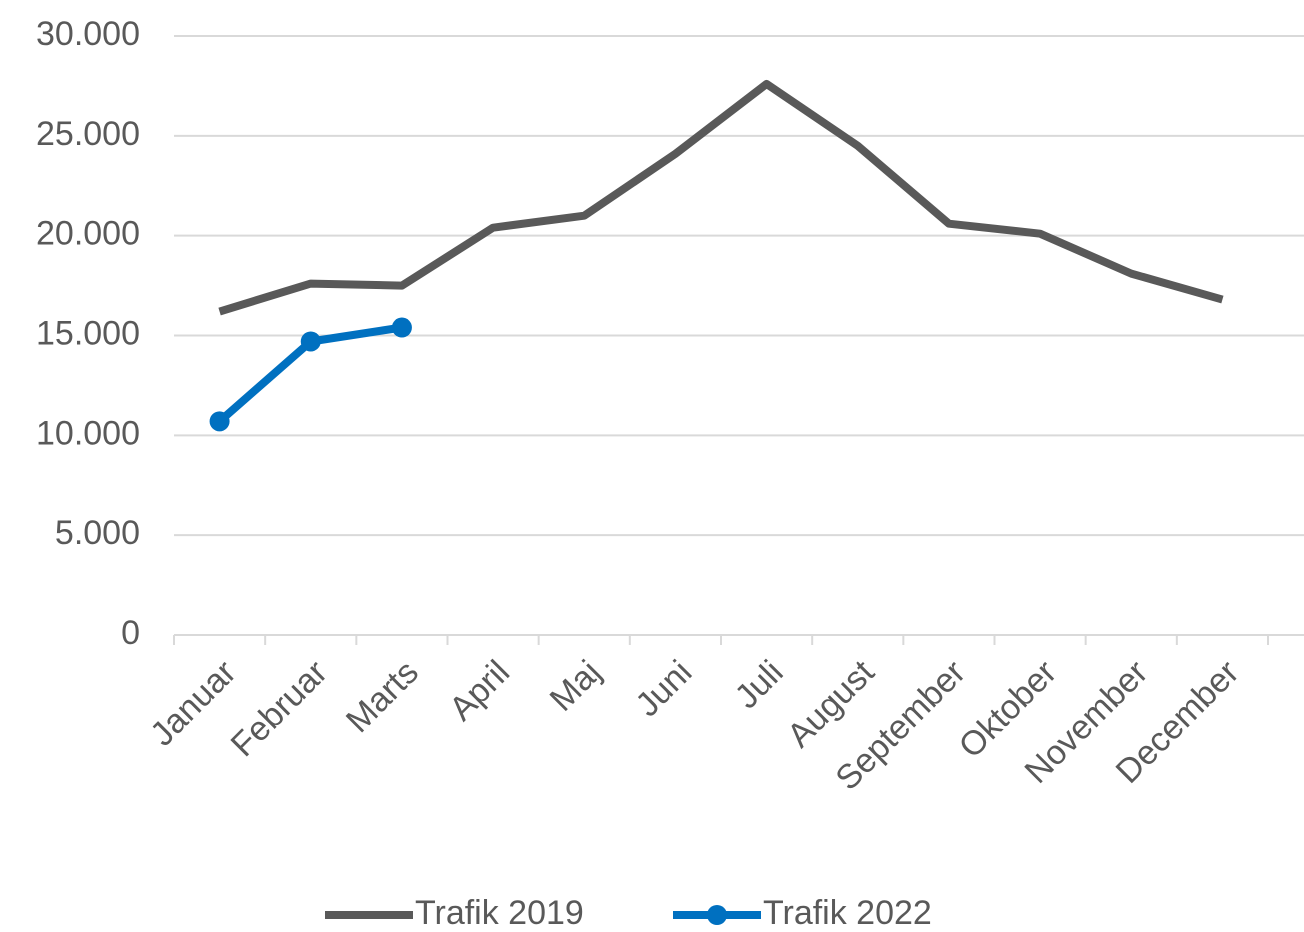  What do you see at coordinates (88, 333) in the screenshot?
I see `y-tick-label: 15.000` at bounding box center [88, 333].